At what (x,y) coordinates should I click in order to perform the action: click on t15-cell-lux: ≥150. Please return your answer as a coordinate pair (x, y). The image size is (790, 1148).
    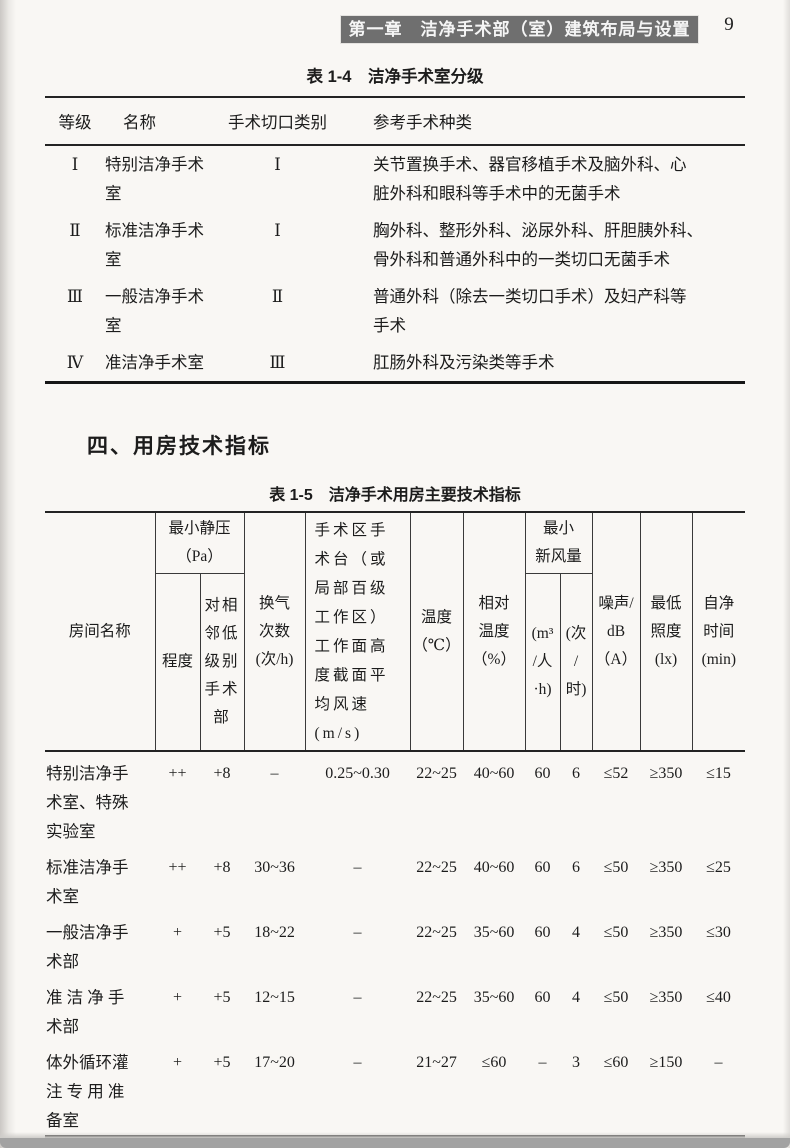
    Looking at the image, I should click on (666, 1062).